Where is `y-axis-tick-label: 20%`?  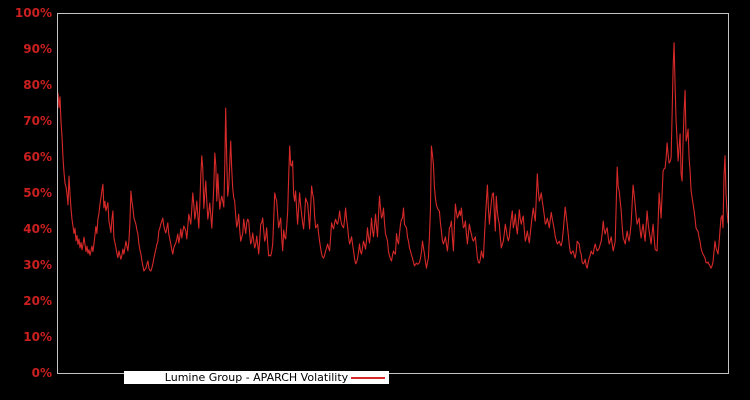
y-axis-tick-label: 20% is located at coordinates (37, 301).